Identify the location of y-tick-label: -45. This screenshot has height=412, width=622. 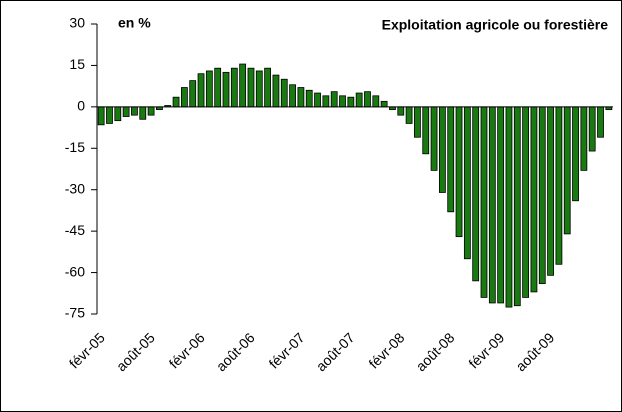
(75, 230).